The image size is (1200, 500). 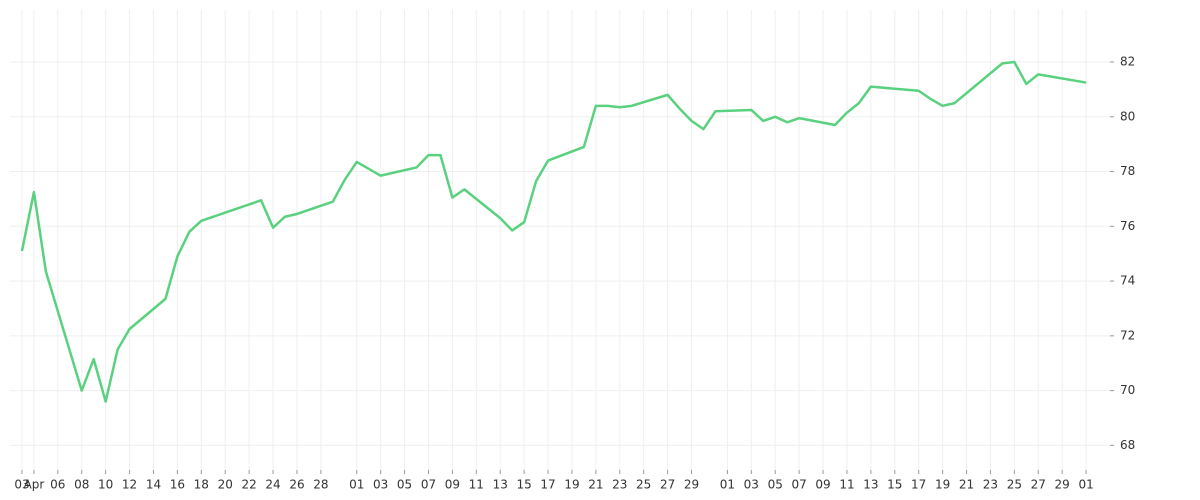 What do you see at coordinates (153, 485) in the screenshot?
I see `x-tick-label: 14` at bounding box center [153, 485].